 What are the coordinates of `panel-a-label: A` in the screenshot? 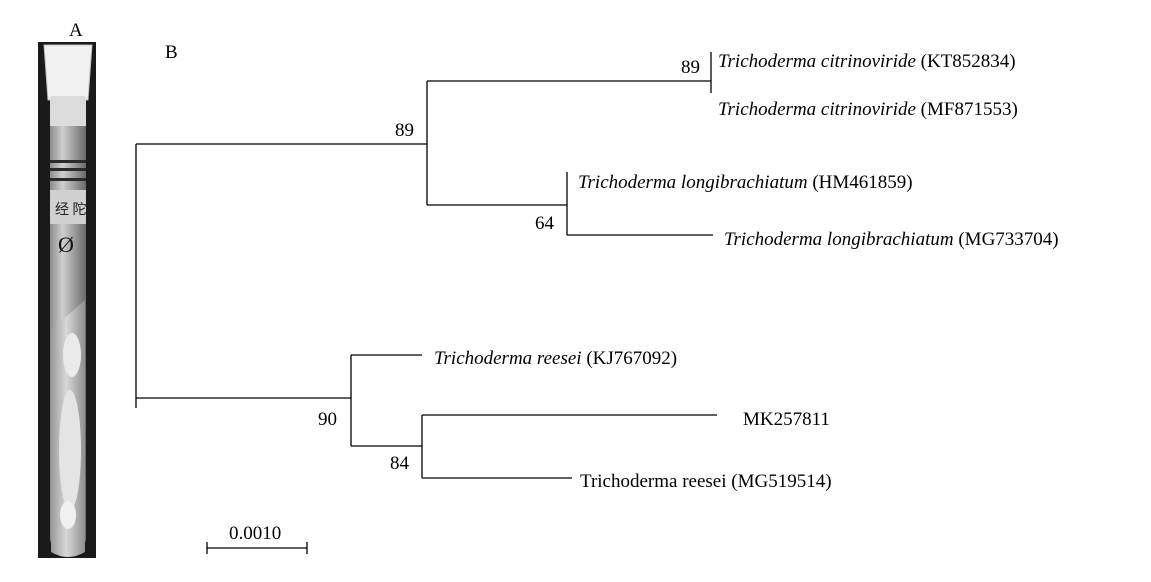 It's located at (76, 30).